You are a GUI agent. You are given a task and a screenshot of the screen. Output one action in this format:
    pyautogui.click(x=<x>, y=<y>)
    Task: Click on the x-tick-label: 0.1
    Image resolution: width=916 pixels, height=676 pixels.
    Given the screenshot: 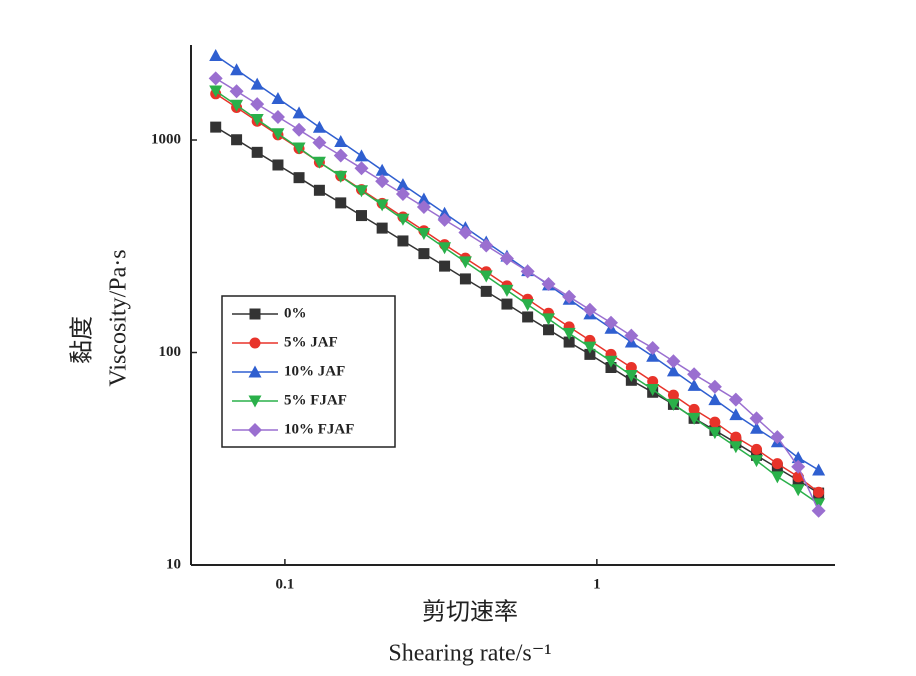 What is the action you would take?
    pyautogui.click(x=285, y=584)
    